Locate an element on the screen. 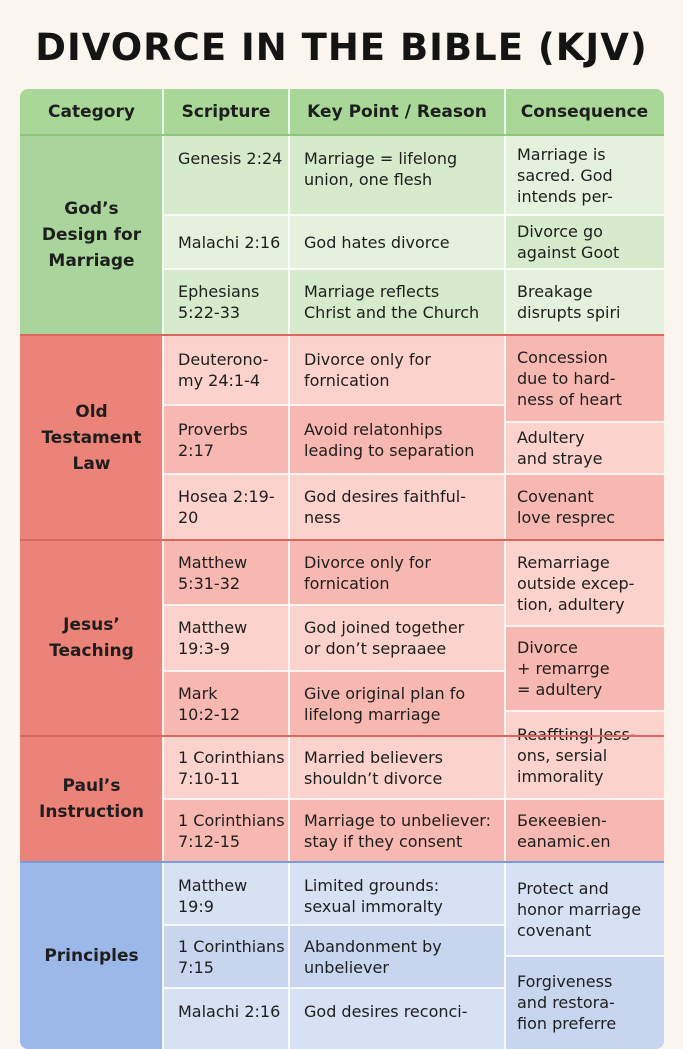 The height and width of the screenshot is (1049, 683). key-point-text: union, one flesh is located at coordinates (368, 179).